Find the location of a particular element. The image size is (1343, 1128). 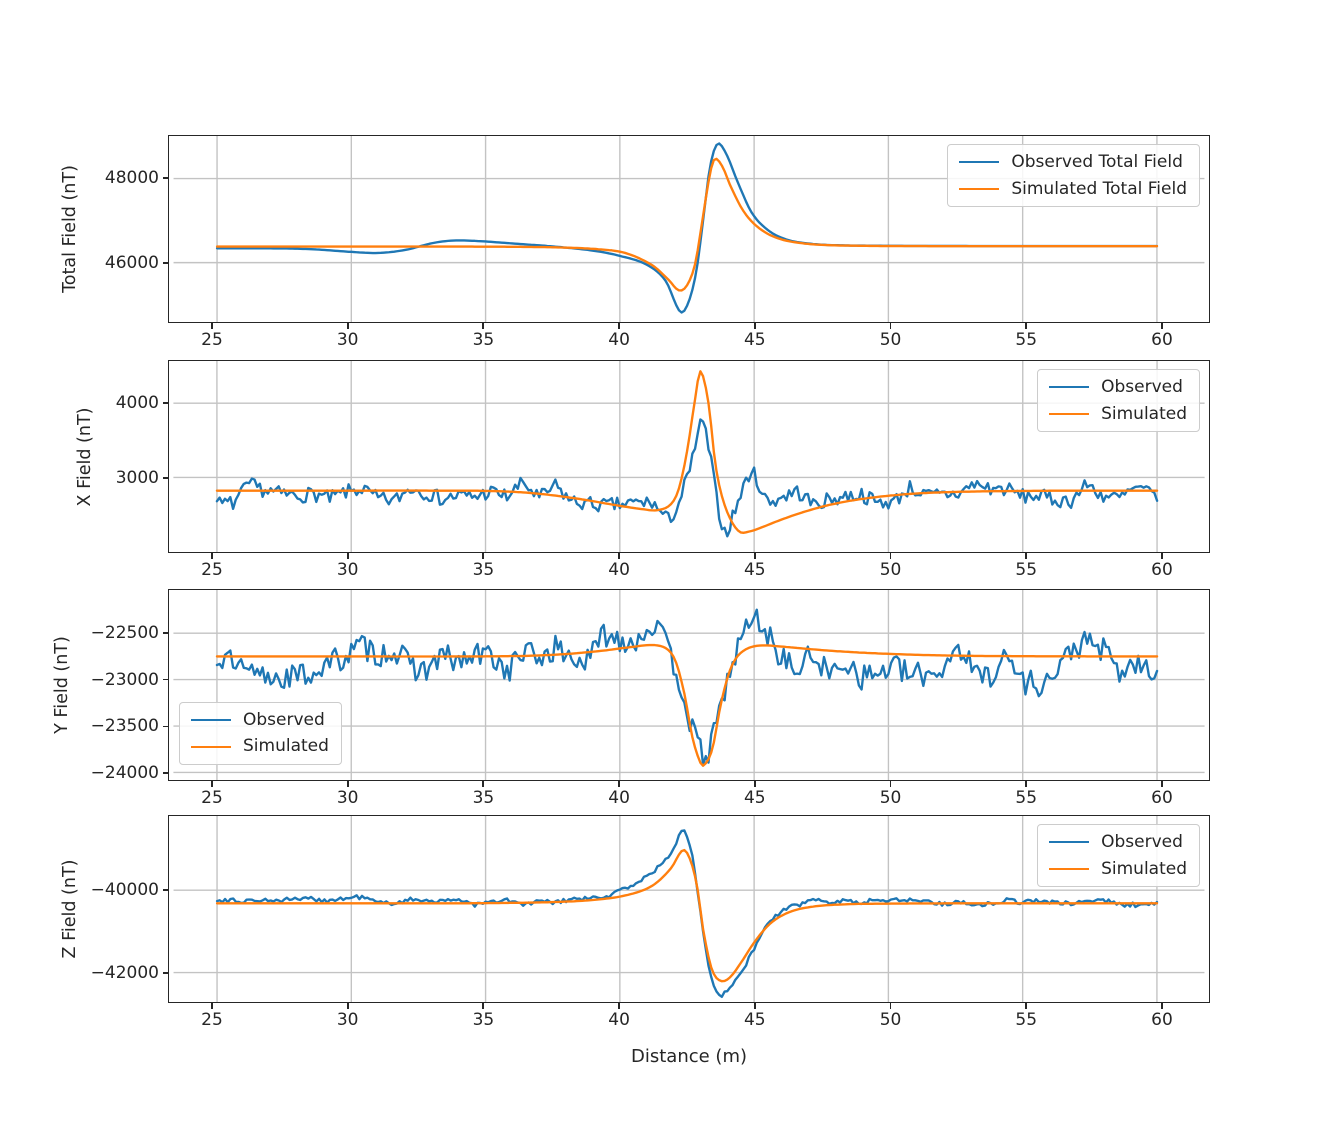

legend-entry: Simulated Total Field is located at coordinates (1073, 188).